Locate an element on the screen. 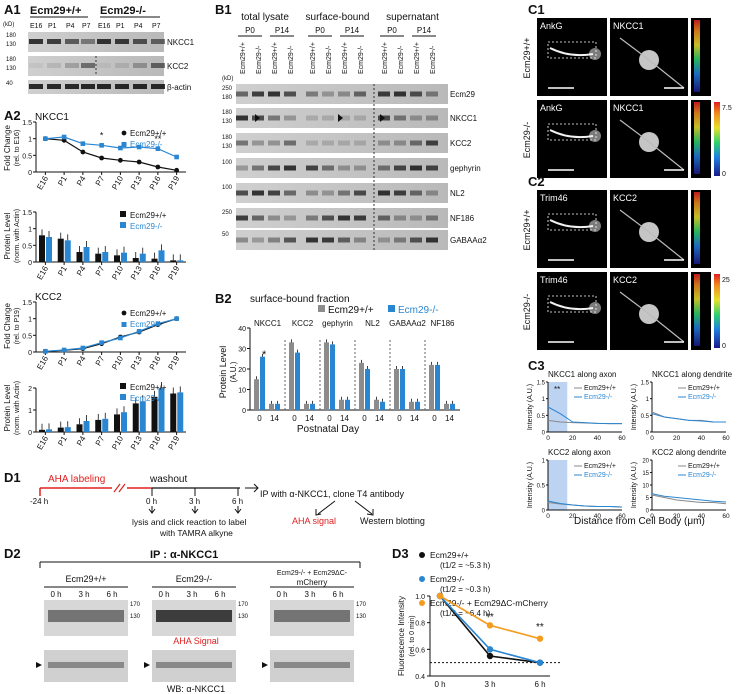  a1-lane-label: P7 is located at coordinates (86, 26).